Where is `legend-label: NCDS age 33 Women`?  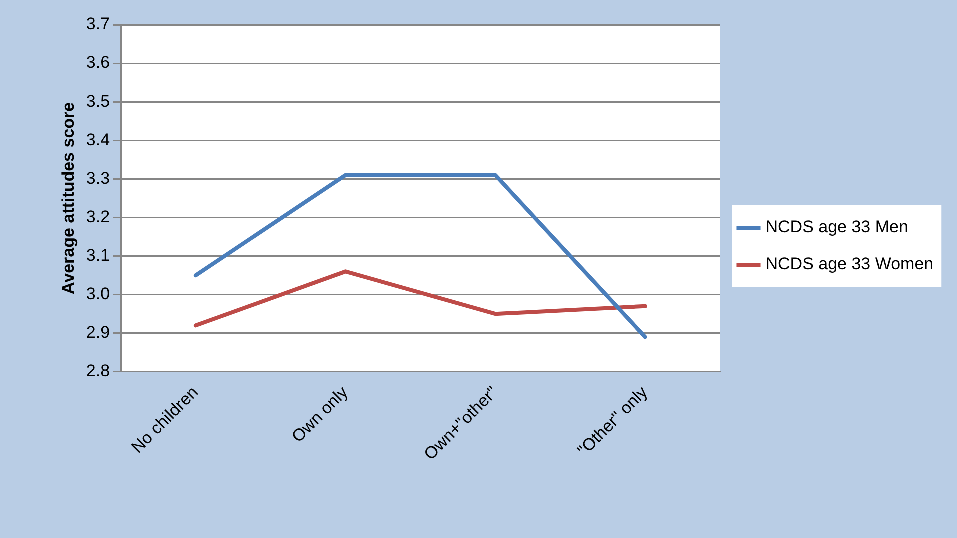 legend-label: NCDS age 33 Women is located at coordinates (850, 264).